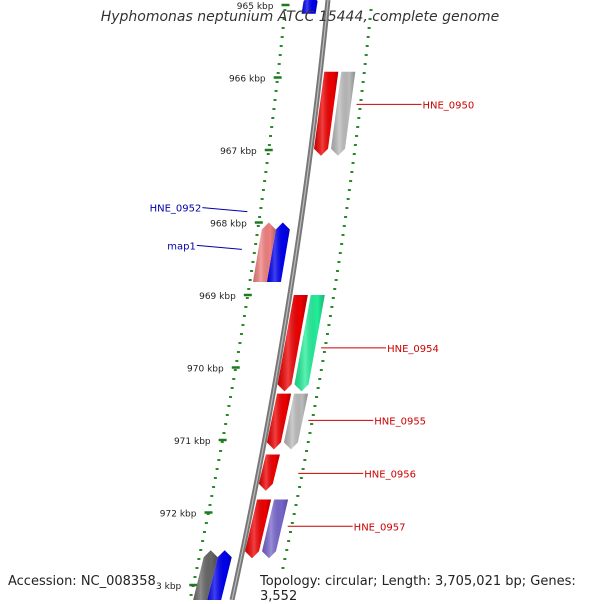  I want to click on tick-label: 966 kbp, so click(247, 80).